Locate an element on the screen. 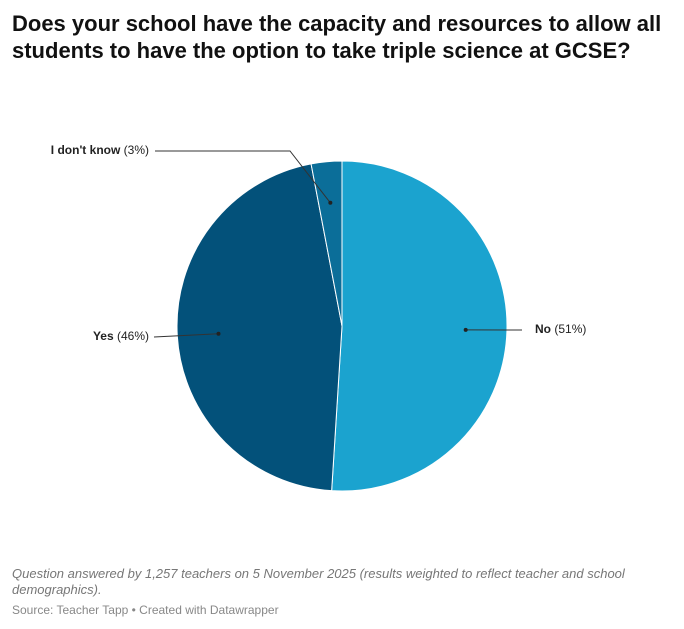 This screenshot has height=629, width=684. category-label: Yes is located at coordinates (103, 336).